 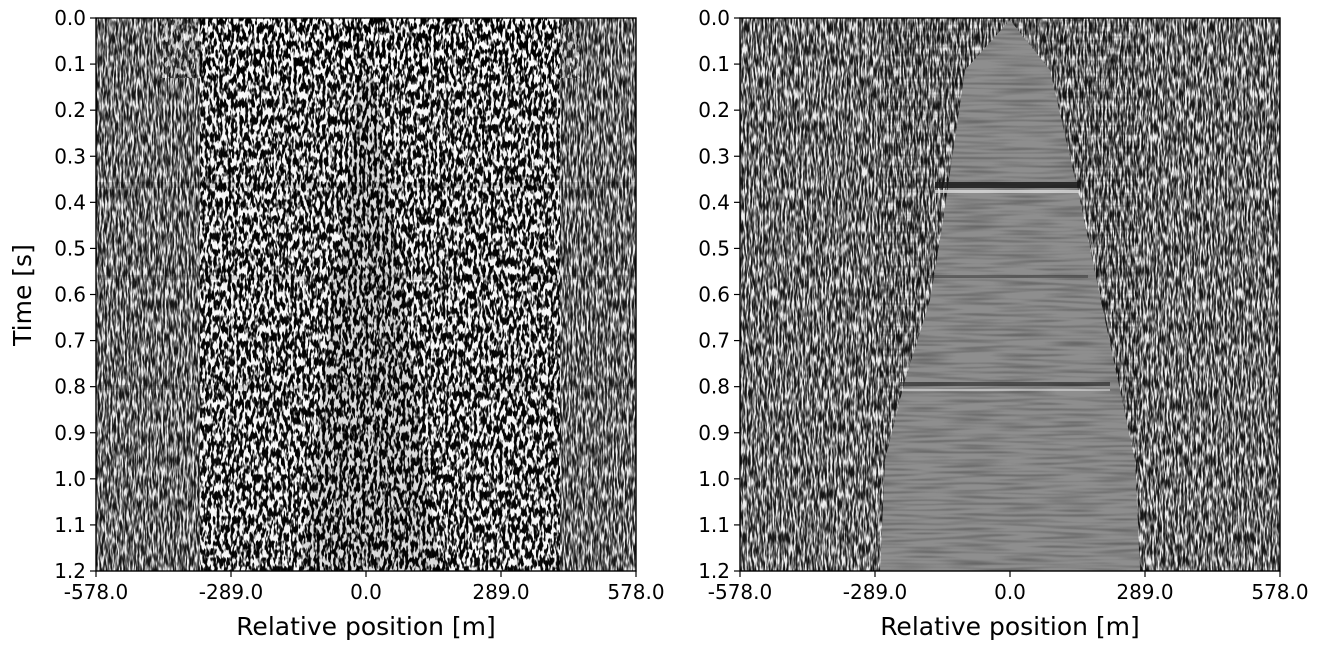 I want to click on left-x-tick-label: 289.0, so click(x=500, y=592).